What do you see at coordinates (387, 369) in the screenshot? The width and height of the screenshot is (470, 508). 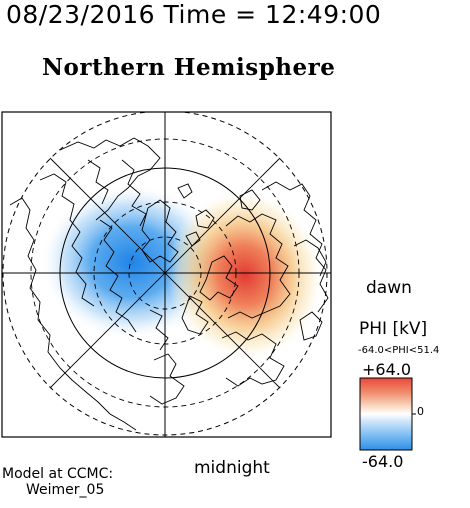 I see `colorbar-max-label: +64.0` at bounding box center [387, 369].